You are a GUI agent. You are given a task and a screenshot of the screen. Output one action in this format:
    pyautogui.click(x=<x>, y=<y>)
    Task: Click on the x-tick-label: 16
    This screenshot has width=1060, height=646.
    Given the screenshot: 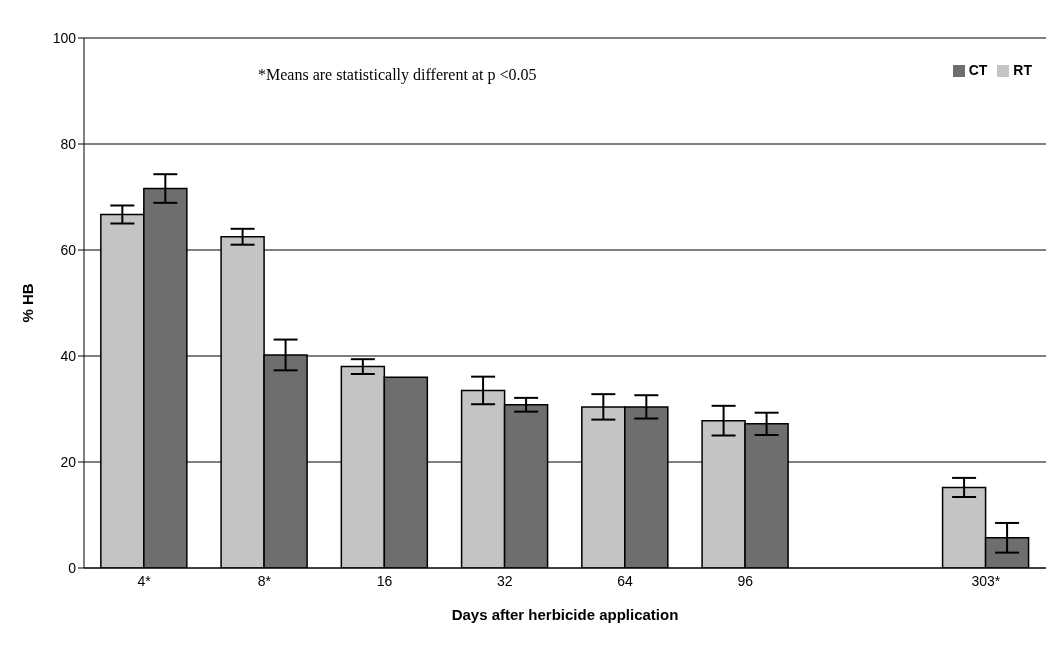 What is the action you would take?
    pyautogui.click(x=384, y=580)
    